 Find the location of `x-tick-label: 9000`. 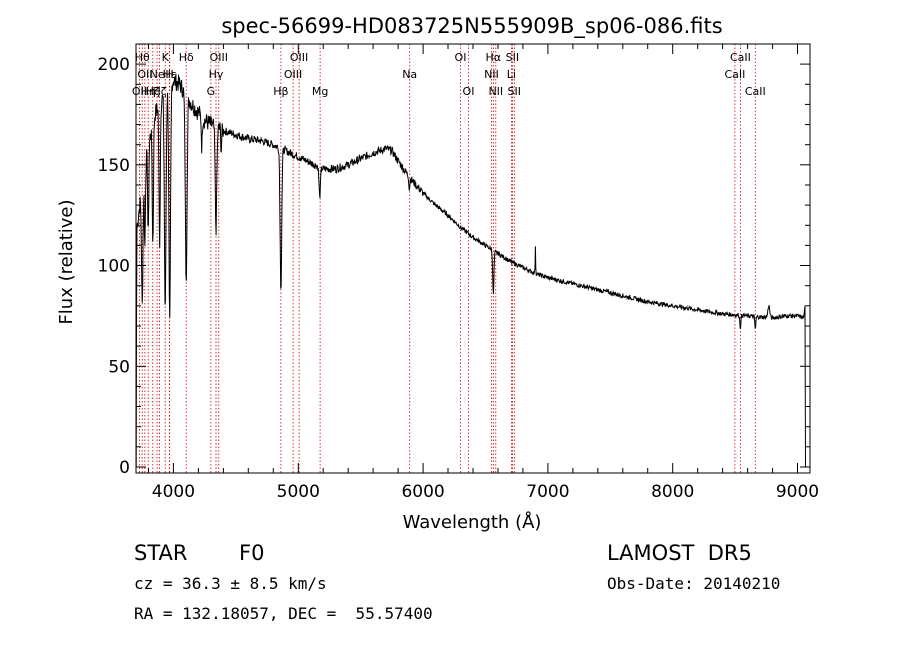

x-tick-label: 9000 is located at coordinates (797, 492).